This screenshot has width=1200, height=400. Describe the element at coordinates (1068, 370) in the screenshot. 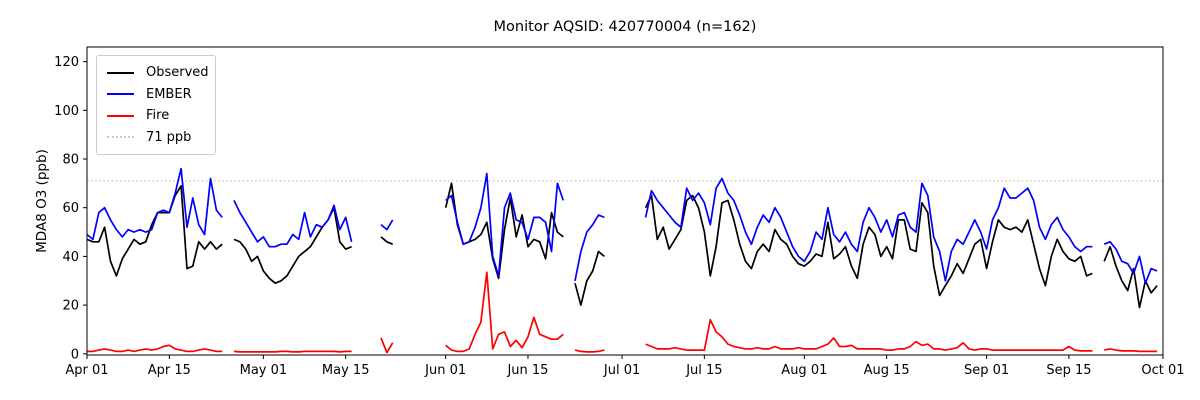

I see `x-tick-label: Sep 15` at that location.